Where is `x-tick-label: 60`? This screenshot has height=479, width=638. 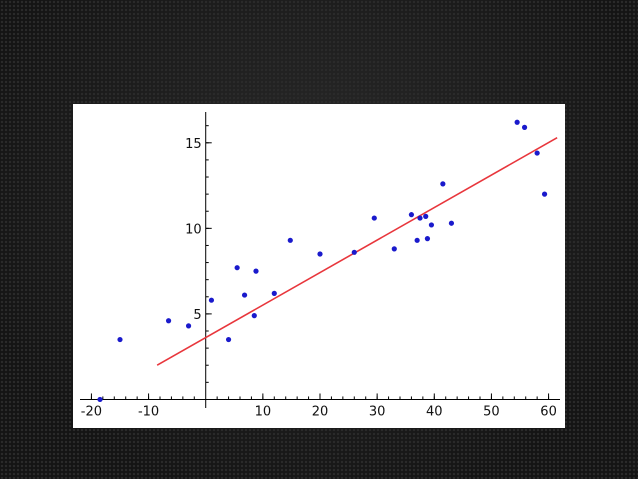 x-tick-label: 60 is located at coordinates (548, 411).